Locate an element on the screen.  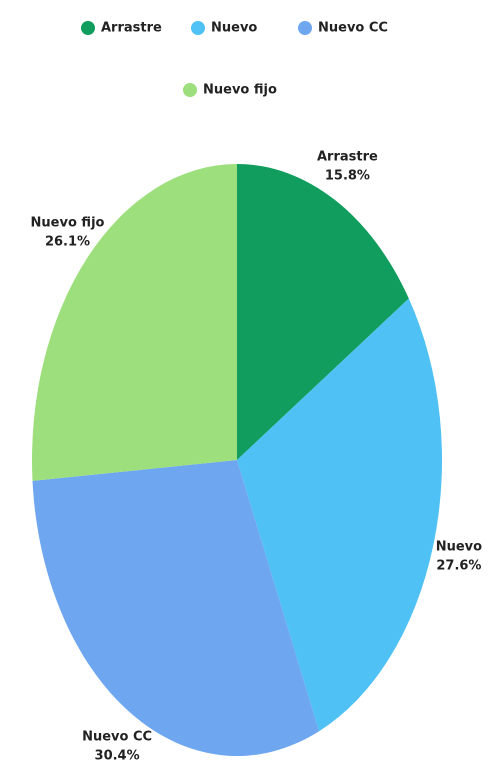
legend-label: Nuevo CC is located at coordinates (353, 28).